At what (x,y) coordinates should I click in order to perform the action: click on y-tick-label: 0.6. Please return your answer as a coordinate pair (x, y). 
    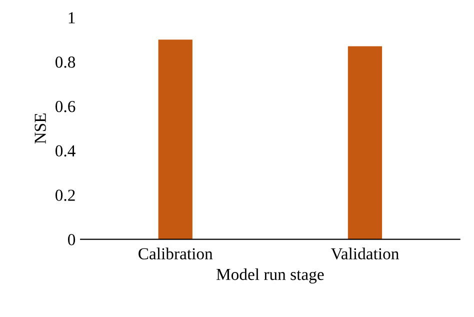
    Looking at the image, I should click on (66, 106).